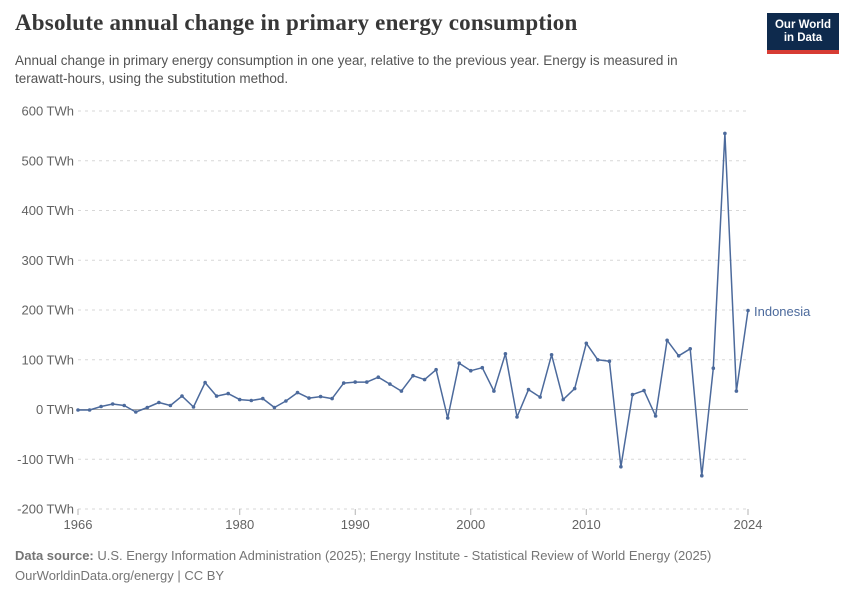 Image resolution: width=850 pixels, height=600 pixels. I want to click on y-tick-label: 0 TWh, so click(55, 409).